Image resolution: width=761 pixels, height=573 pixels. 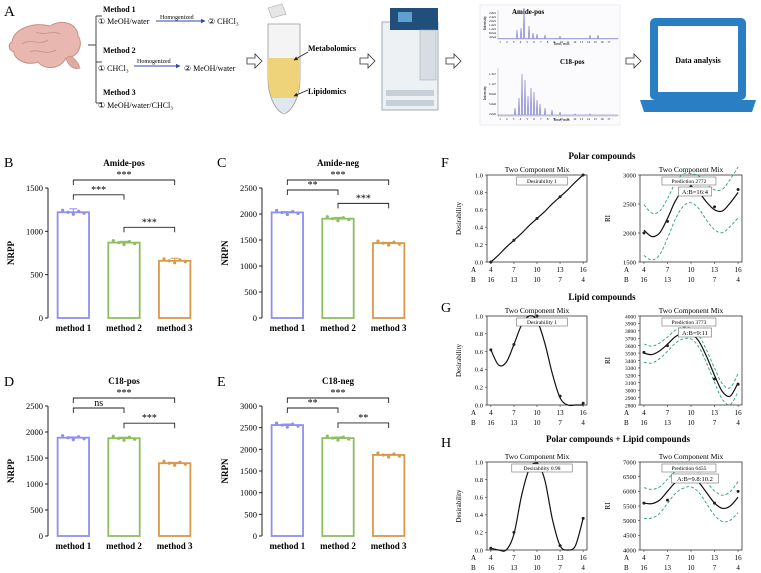 What do you see at coordinates (626, 270) in the screenshot?
I see `row-label-a: A` at bounding box center [626, 270].